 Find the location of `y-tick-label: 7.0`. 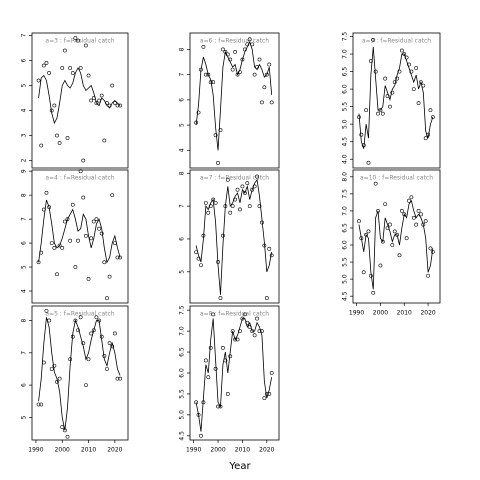

y-tick-label: 7.0 is located at coordinates (345, 54).